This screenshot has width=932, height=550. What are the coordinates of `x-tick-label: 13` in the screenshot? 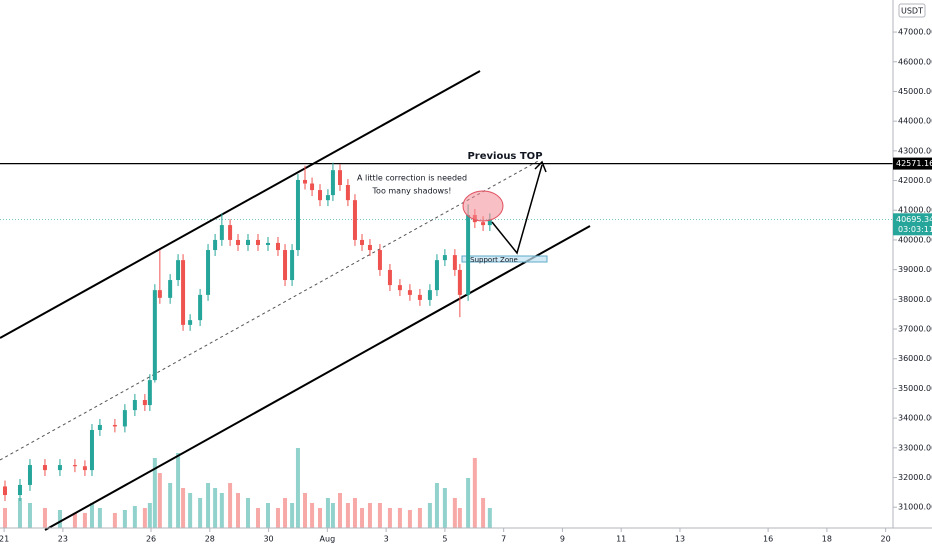 It's located at (680, 539).